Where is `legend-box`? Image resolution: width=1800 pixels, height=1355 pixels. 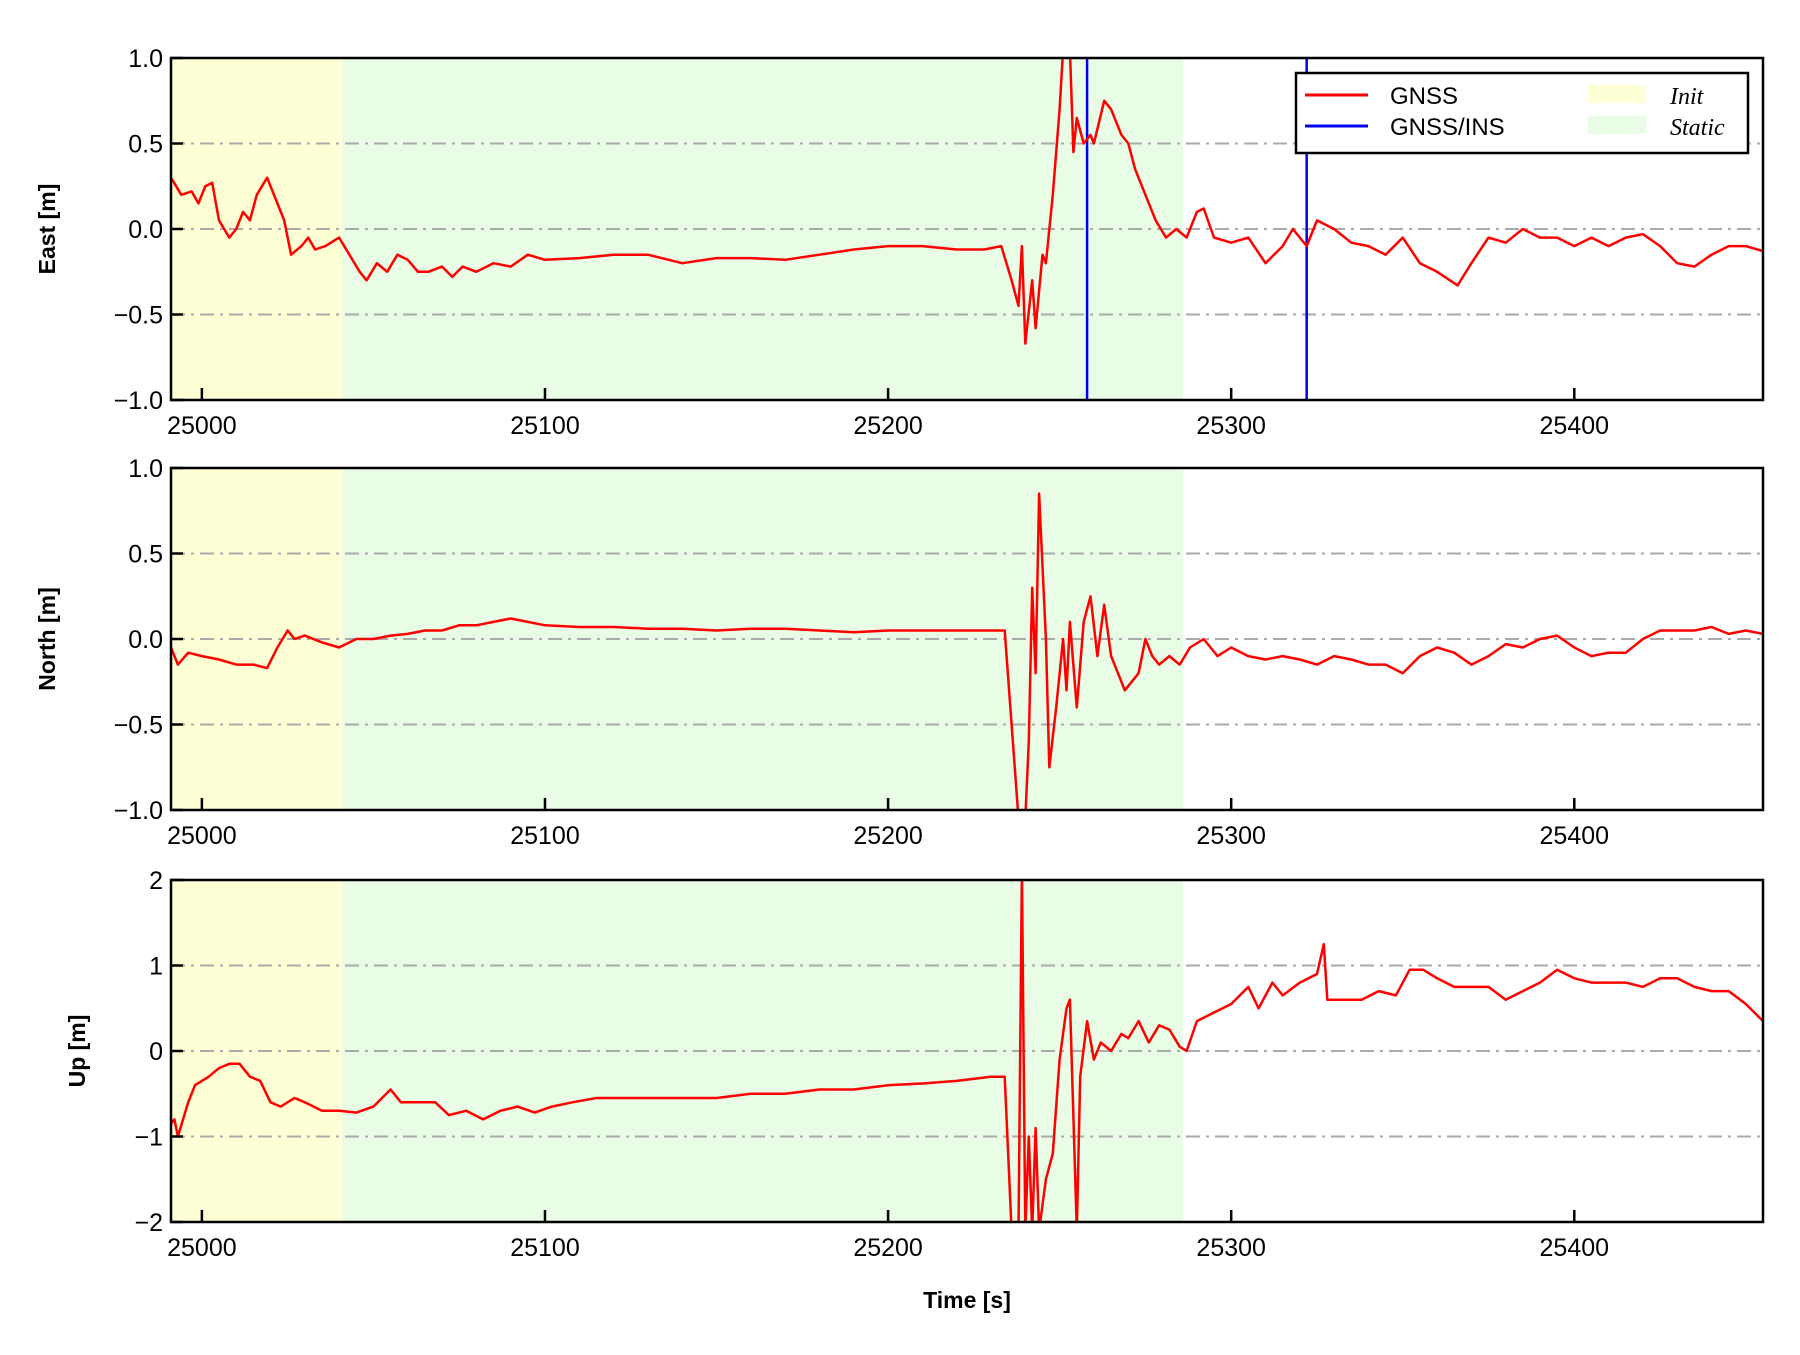
legend-box is located at coordinates (1522, 113).